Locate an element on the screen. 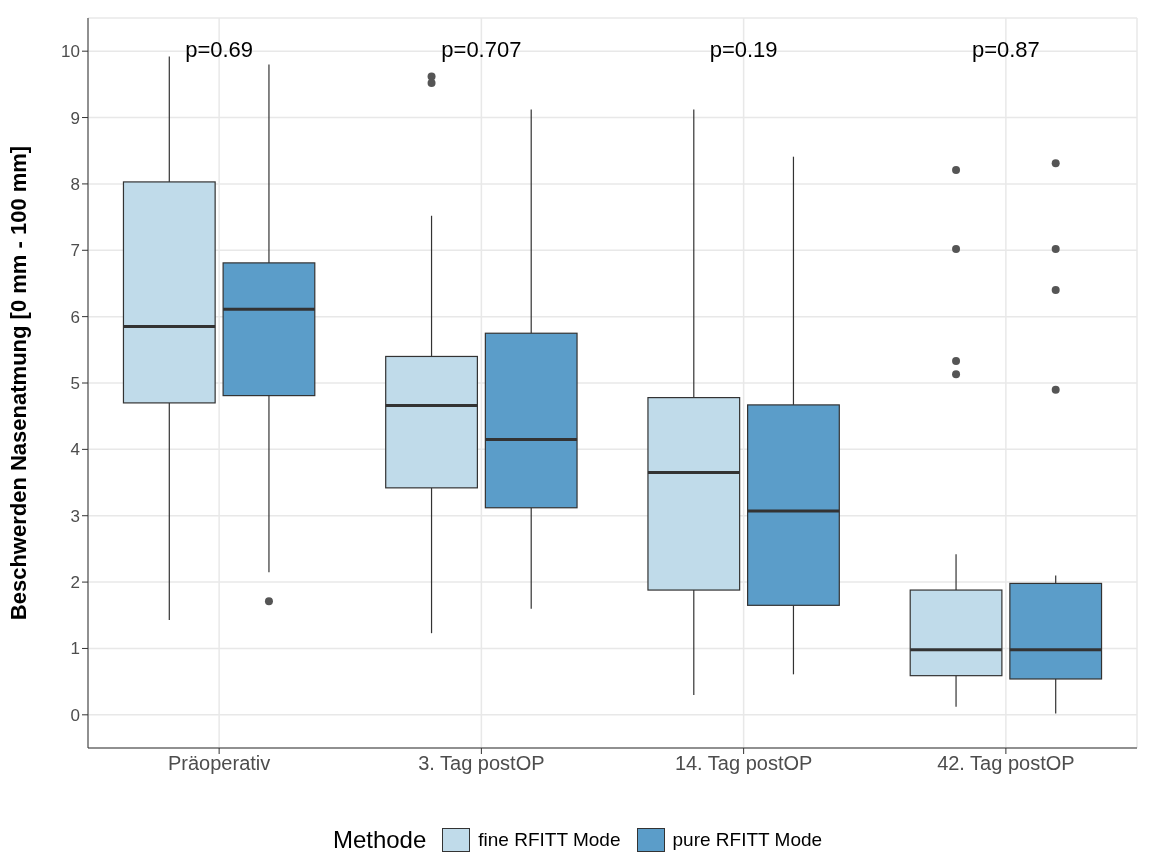  annotation: p=0.87 is located at coordinates (1005, 49).